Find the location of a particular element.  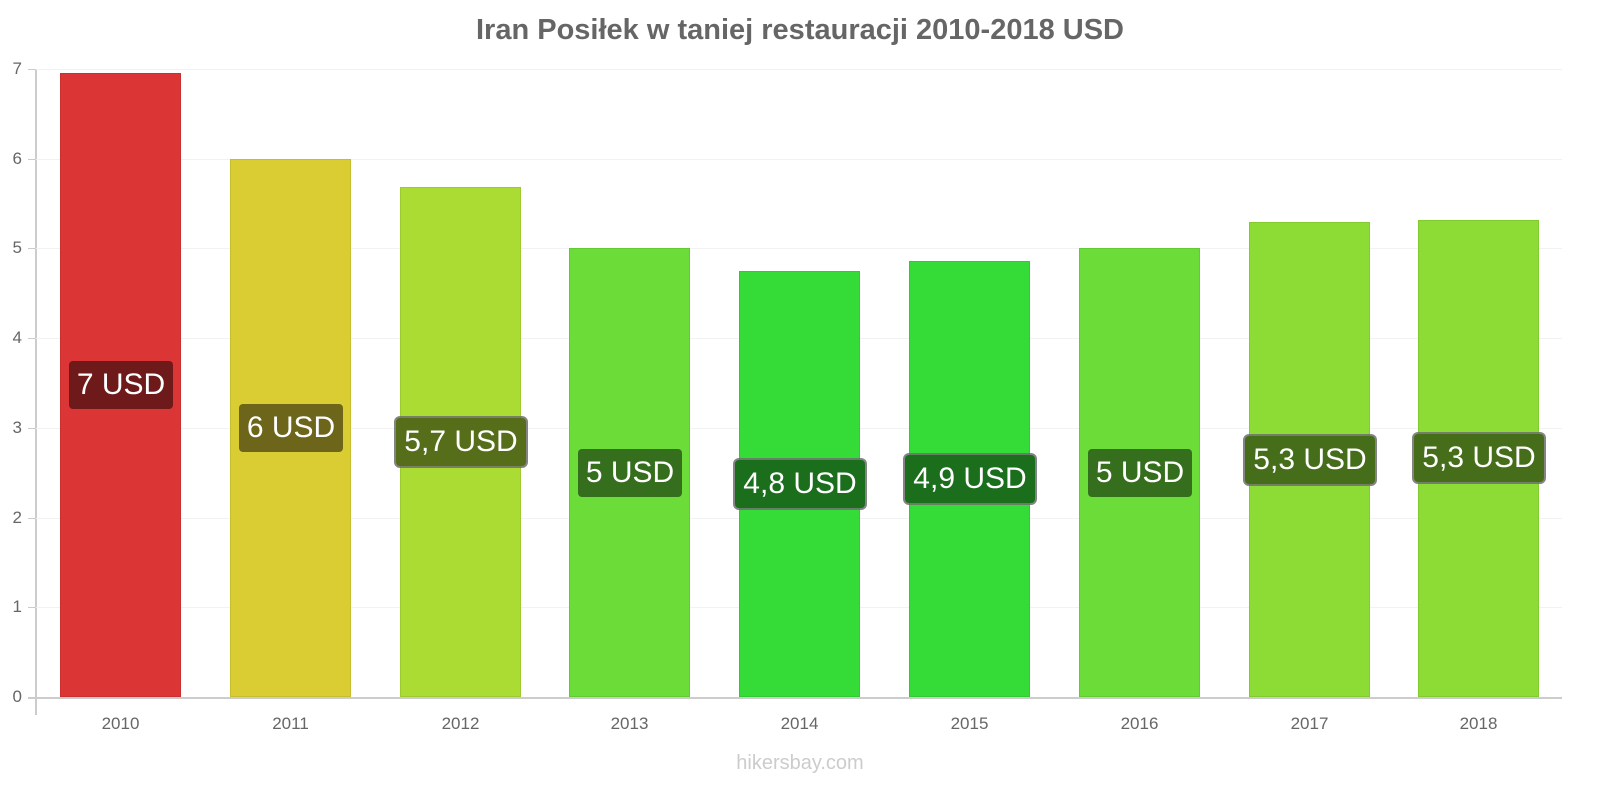

y-tick-label: 0 is located at coordinates (17, 696).